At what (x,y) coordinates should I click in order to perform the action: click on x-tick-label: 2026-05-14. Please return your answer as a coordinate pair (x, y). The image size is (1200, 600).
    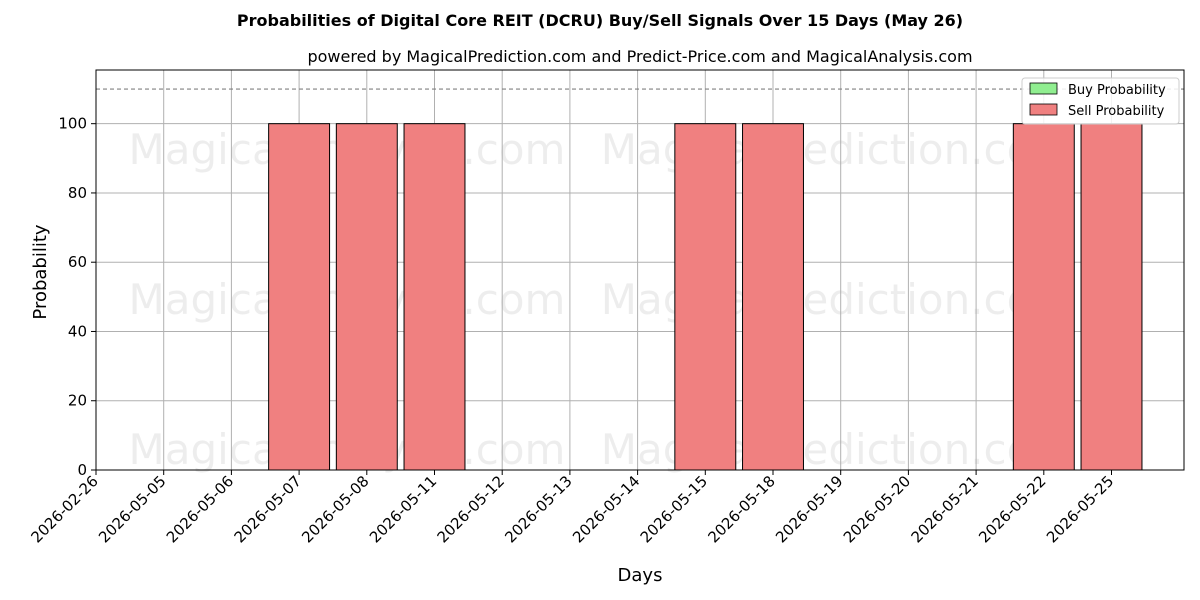
    Looking at the image, I should click on (606, 509).